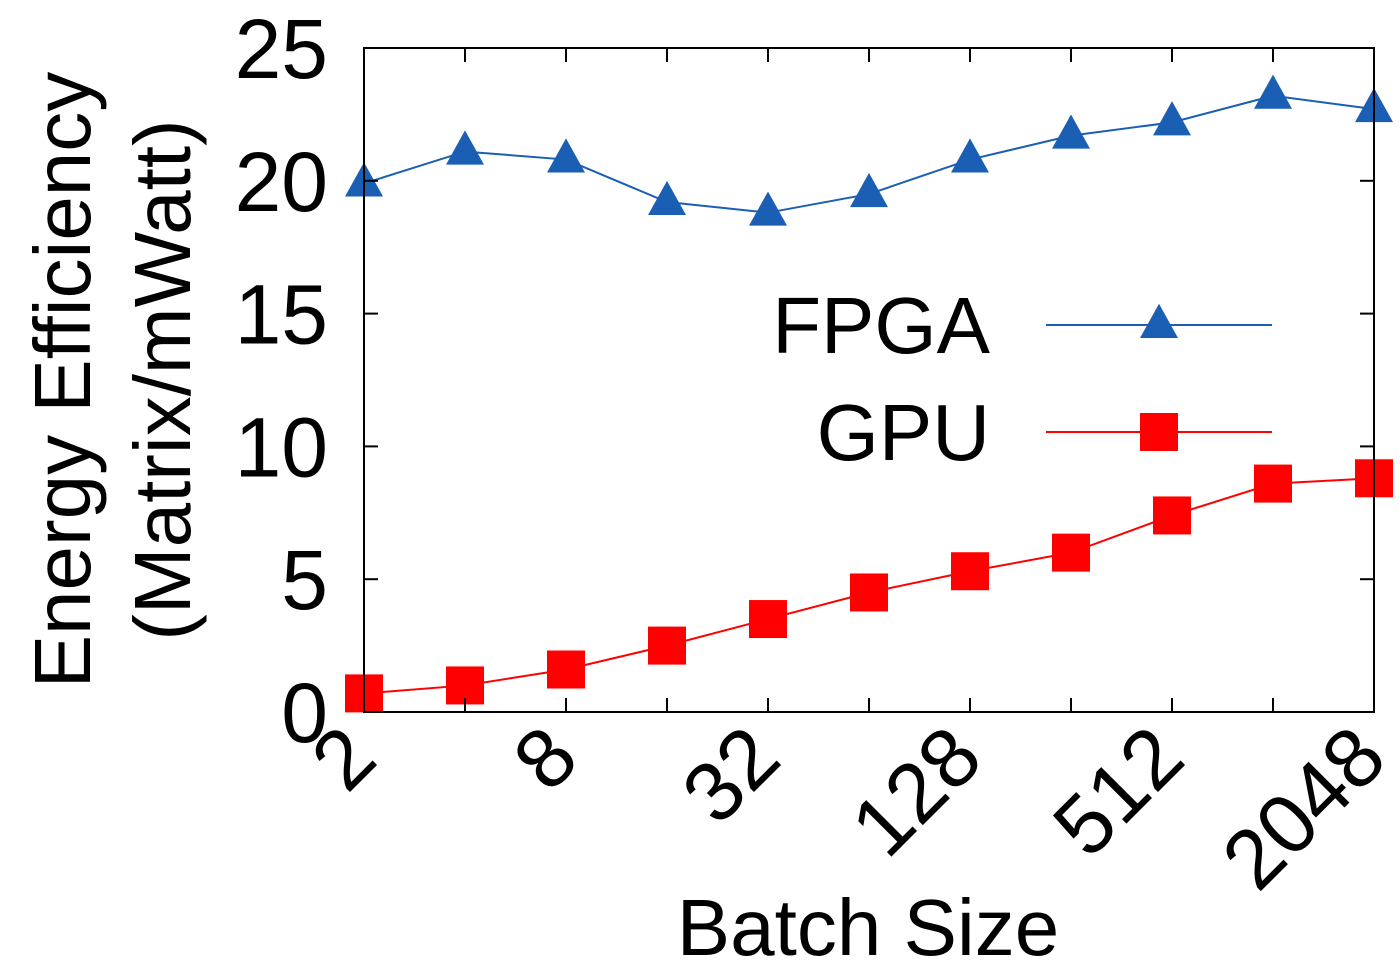 This screenshot has width=1400, height=980. What do you see at coordinates (281, 315) in the screenshot?
I see `y-tick-label: 15` at bounding box center [281, 315].